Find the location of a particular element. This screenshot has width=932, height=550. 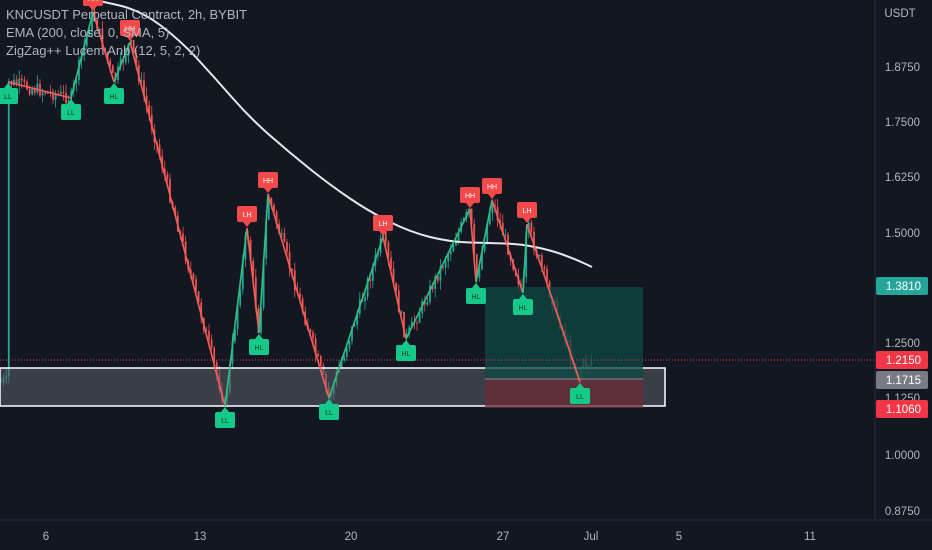

price-badge-value: 1.2150 is located at coordinates (903, 361).